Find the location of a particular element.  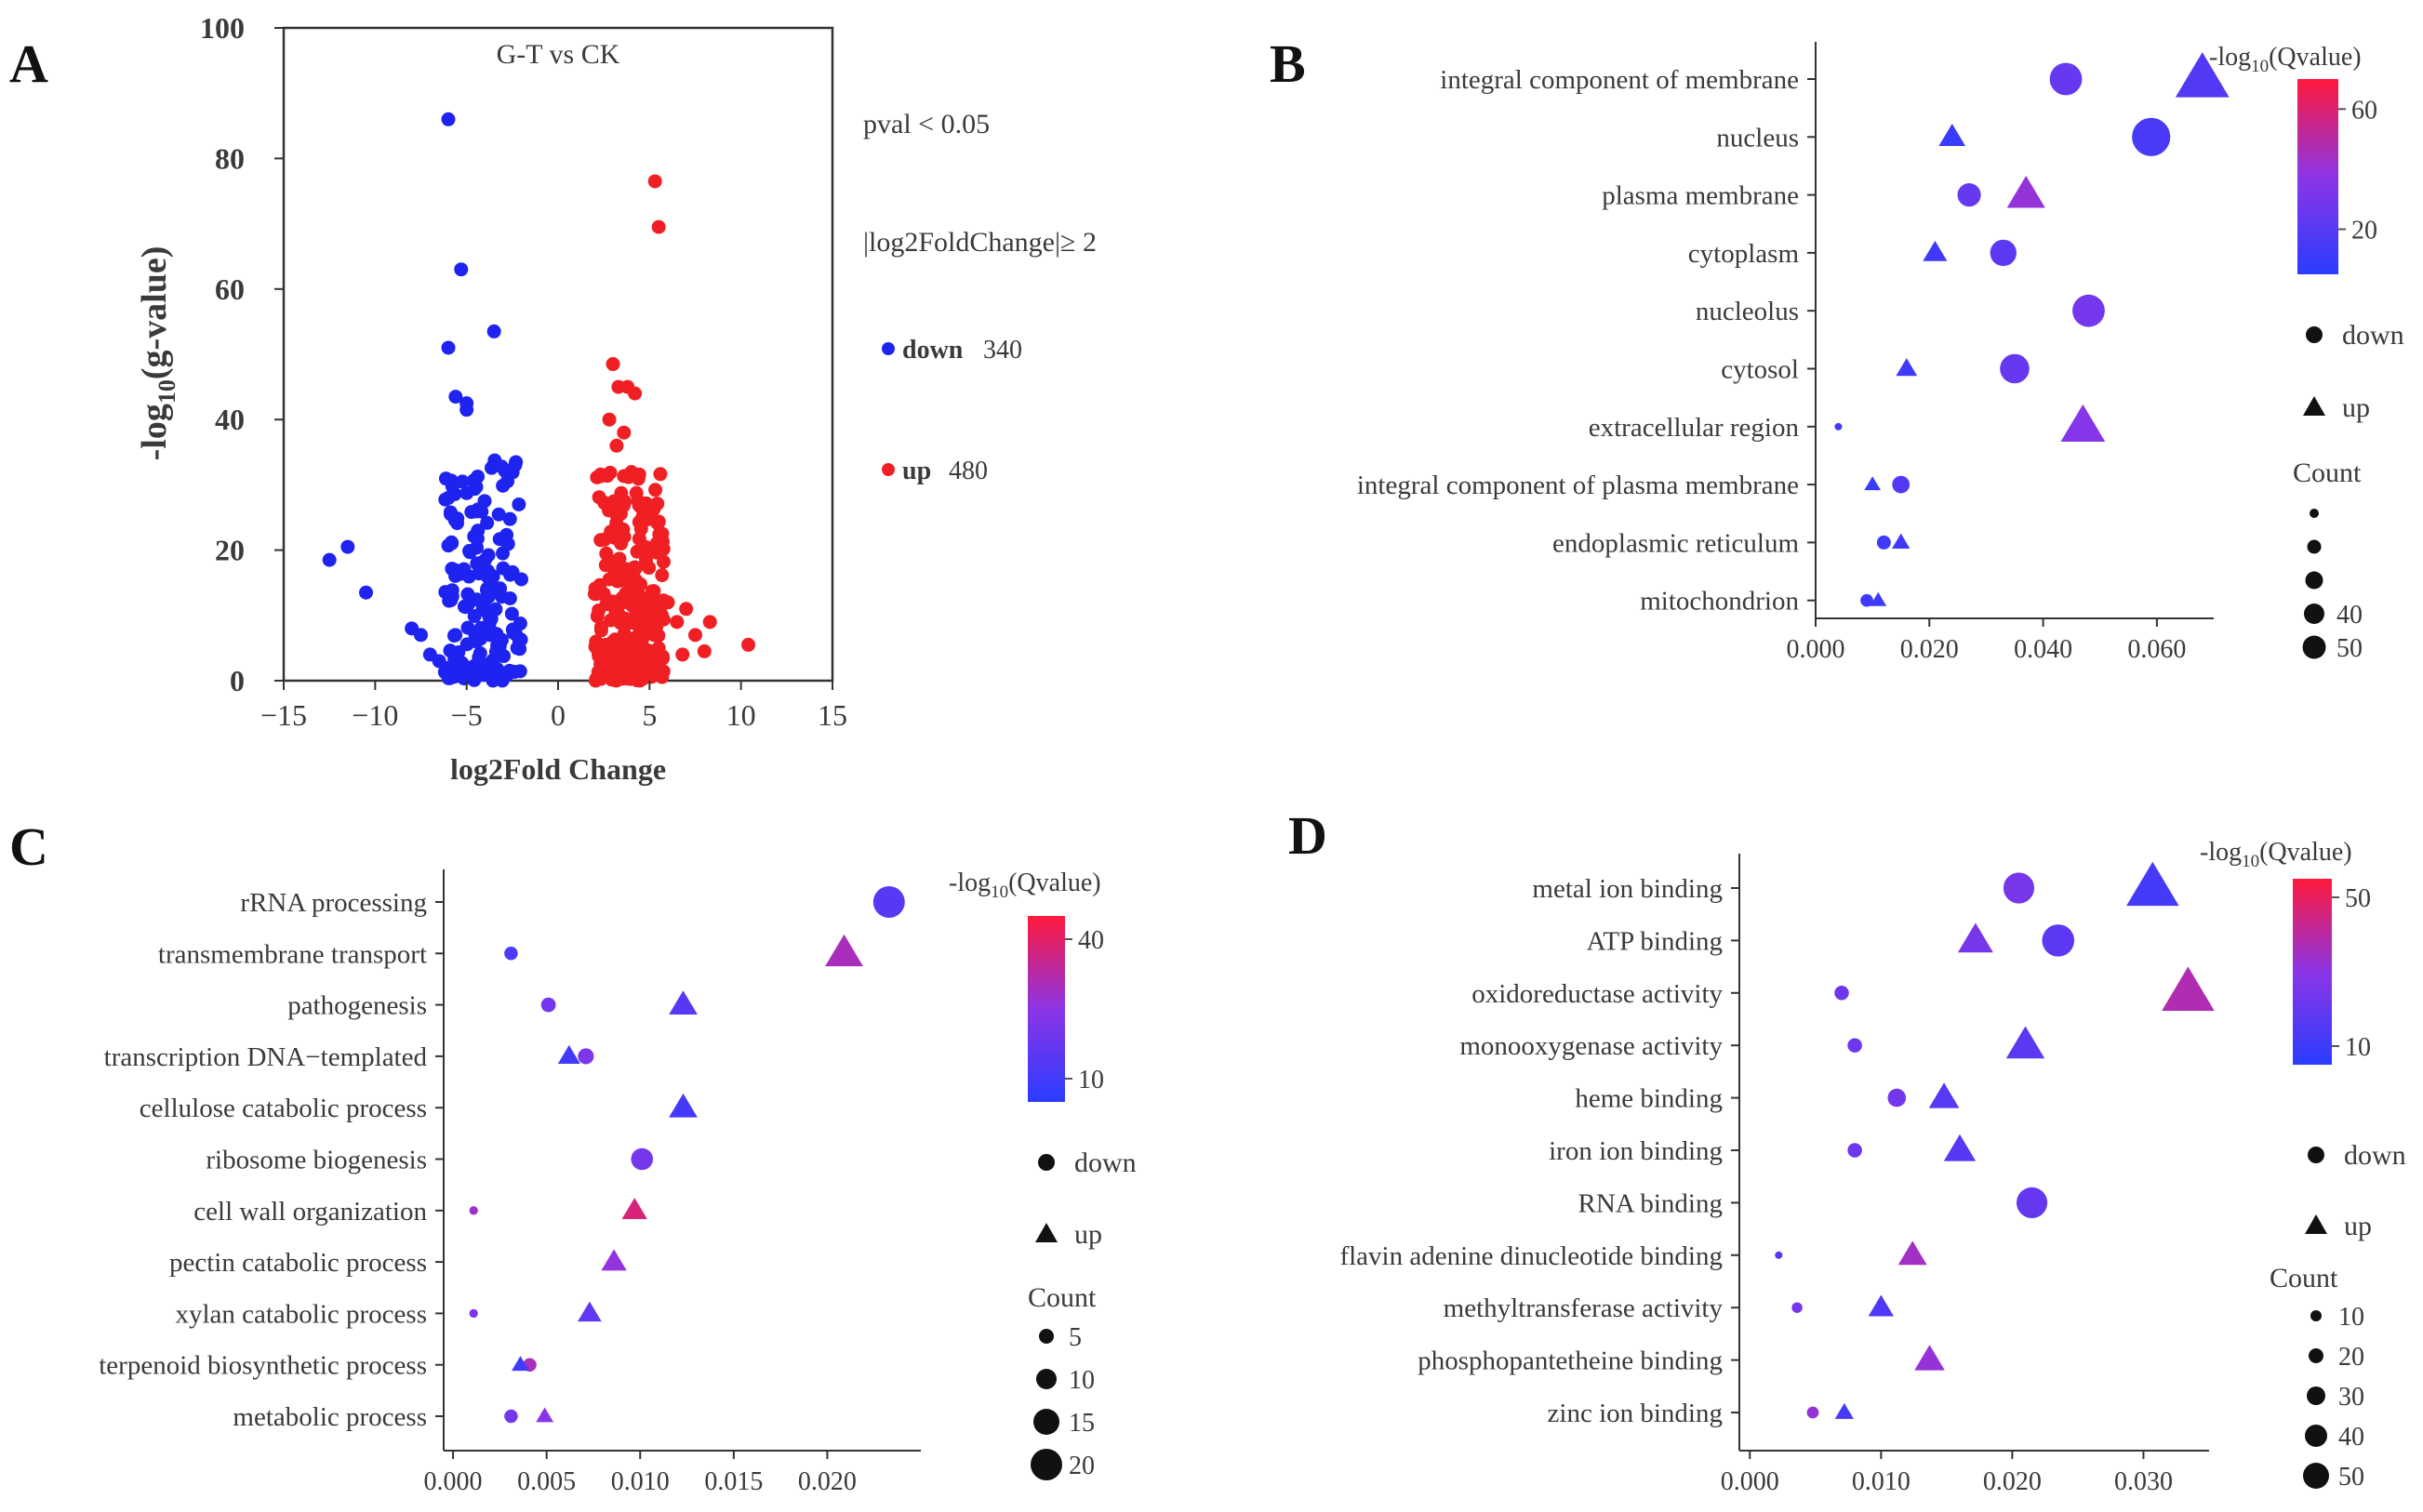

colorbar-tick-label: 60 is located at coordinates (2364, 110).